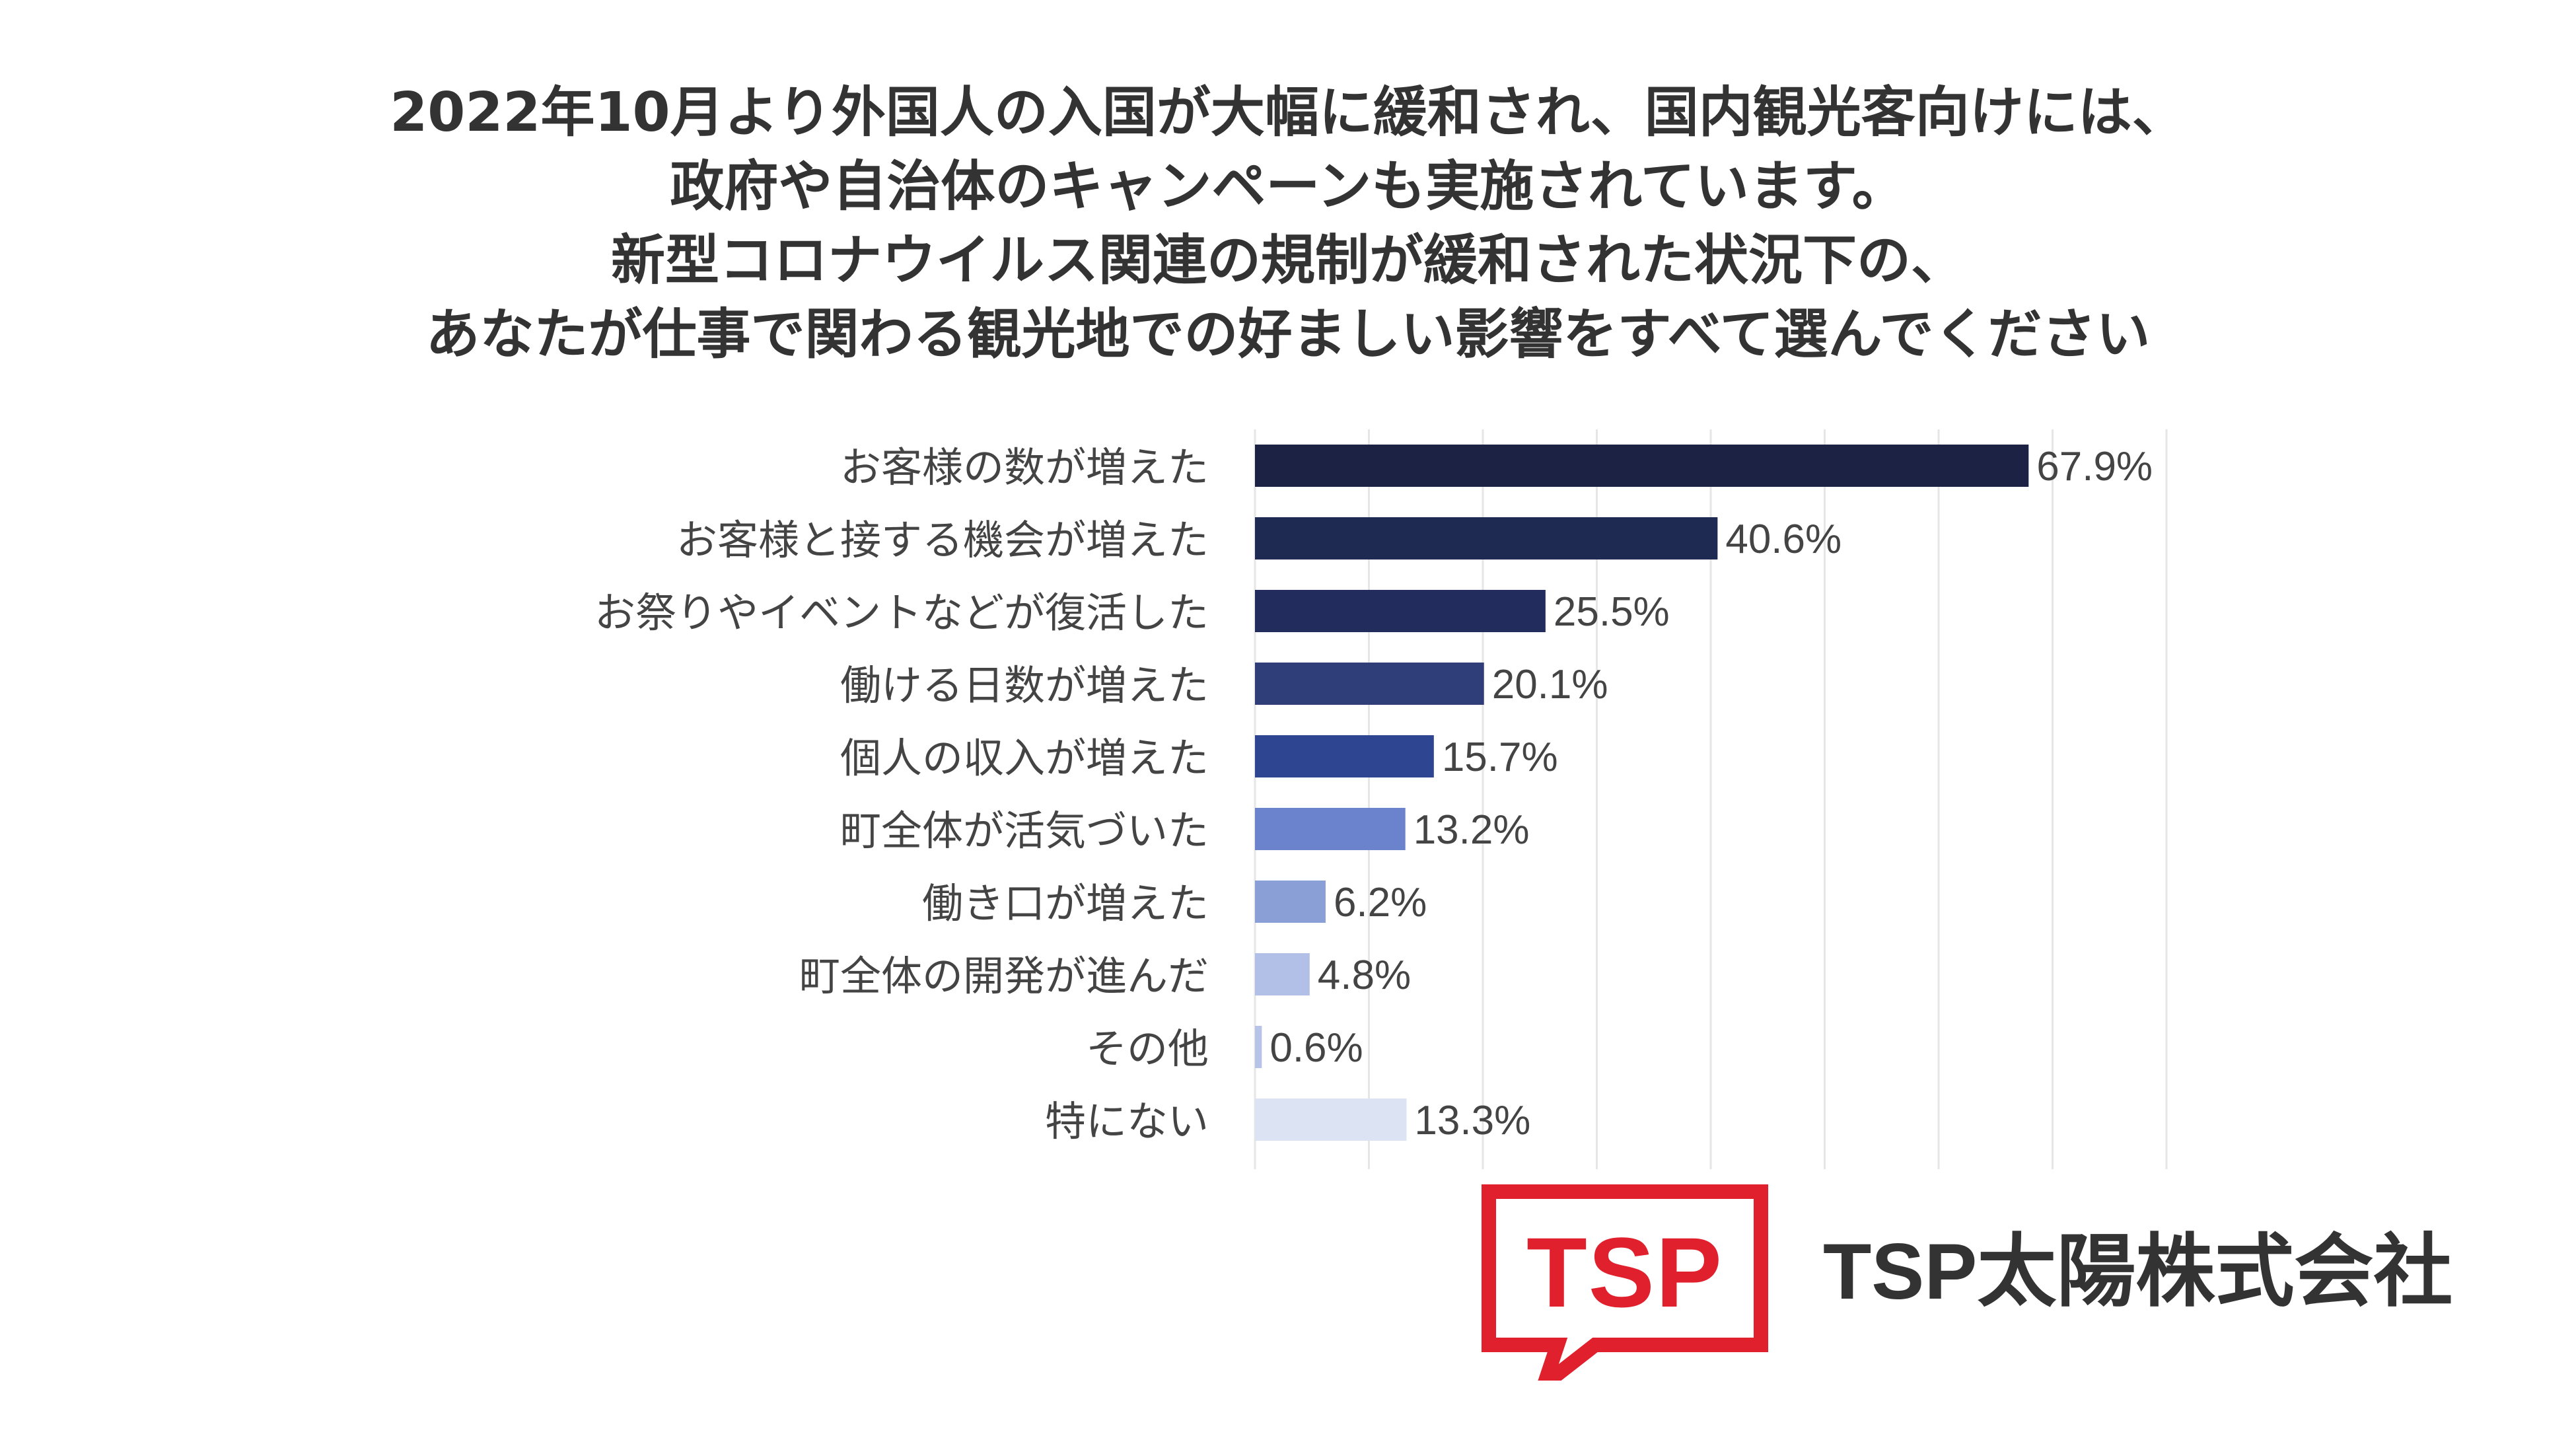 This screenshot has height=1442, width=2576. Describe the element at coordinates (1065, 903) in the screenshot. I see `category-label: 働き口が増えた` at that location.